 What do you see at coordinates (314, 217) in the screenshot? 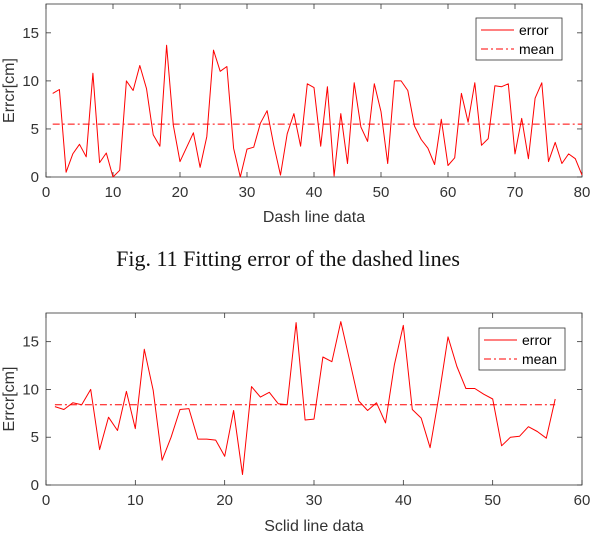
I see `x-axis-label: Dash line data` at bounding box center [314, 217].